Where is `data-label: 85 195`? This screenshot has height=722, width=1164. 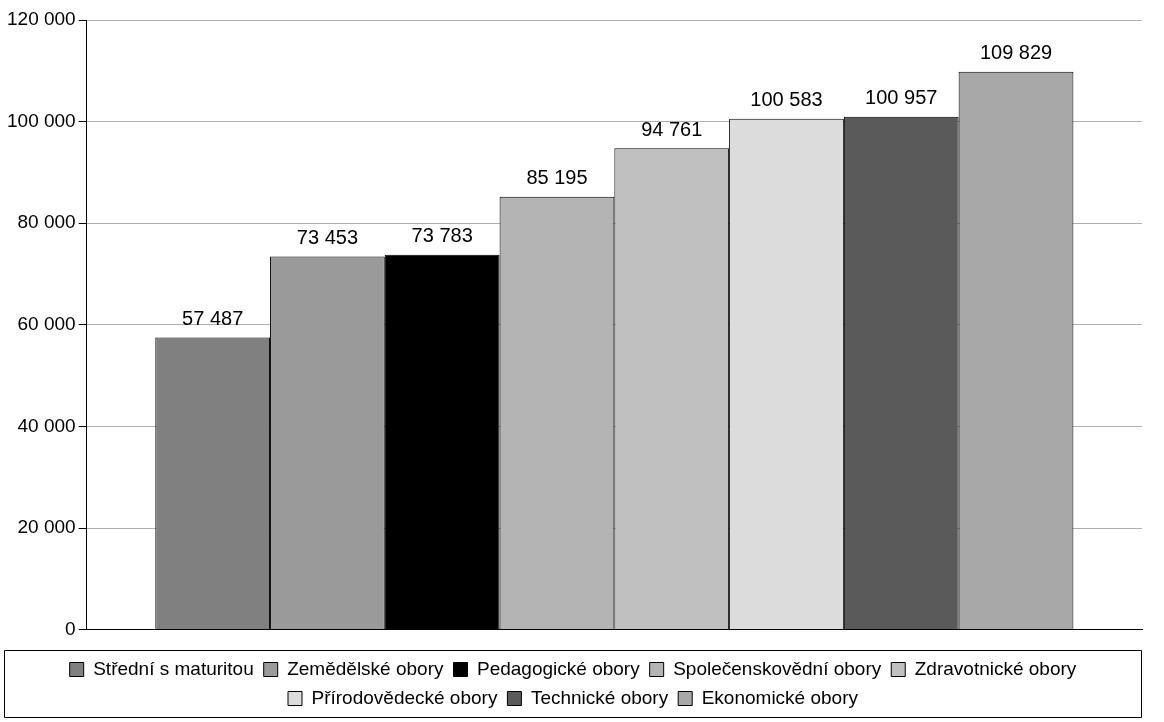
data-label: 85 195 is located at coordinates (557, 177).